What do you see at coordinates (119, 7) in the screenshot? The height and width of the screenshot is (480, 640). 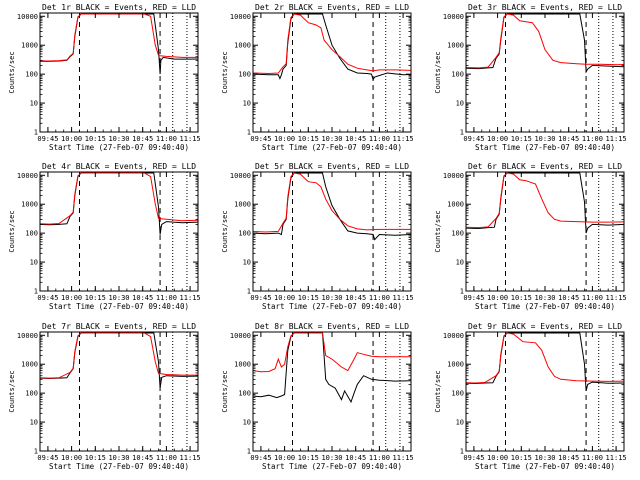 I see `panel-title: Det 1r BLACK = Events, RED = LLD` at bounding box center [119, 7].